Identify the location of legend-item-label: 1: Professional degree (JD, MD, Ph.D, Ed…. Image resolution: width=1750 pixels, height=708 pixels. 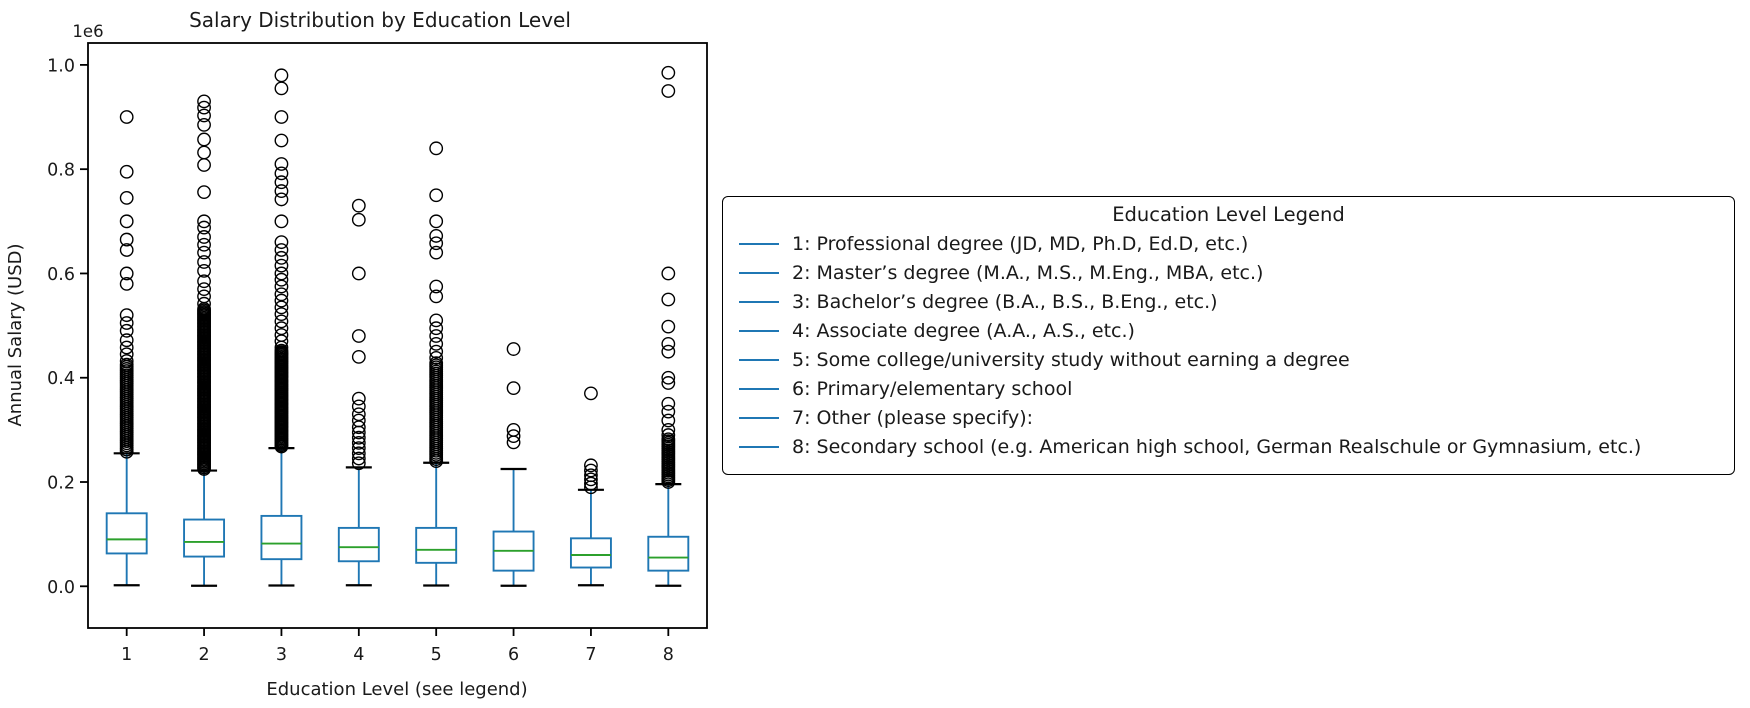
(1020, 243).